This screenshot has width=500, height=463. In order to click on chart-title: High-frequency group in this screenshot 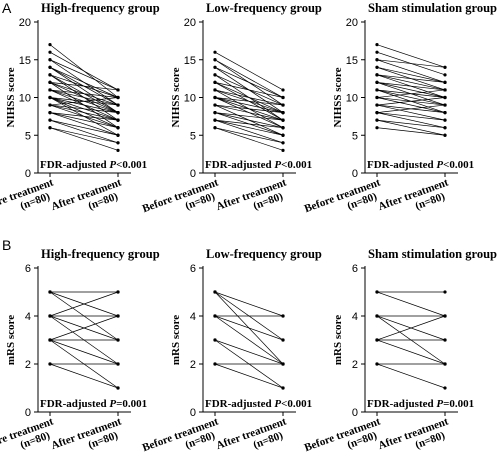, I will do `click(100, 8)`.